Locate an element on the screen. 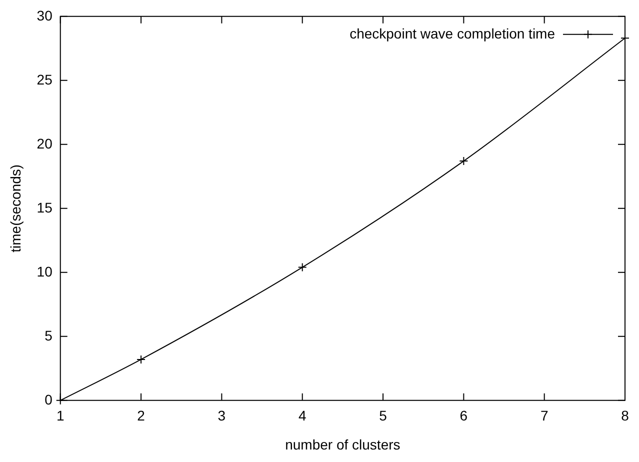 The height and width of the screenshot is (462, 639). y-tick-label: 25 is located at coordinates (44, 79).